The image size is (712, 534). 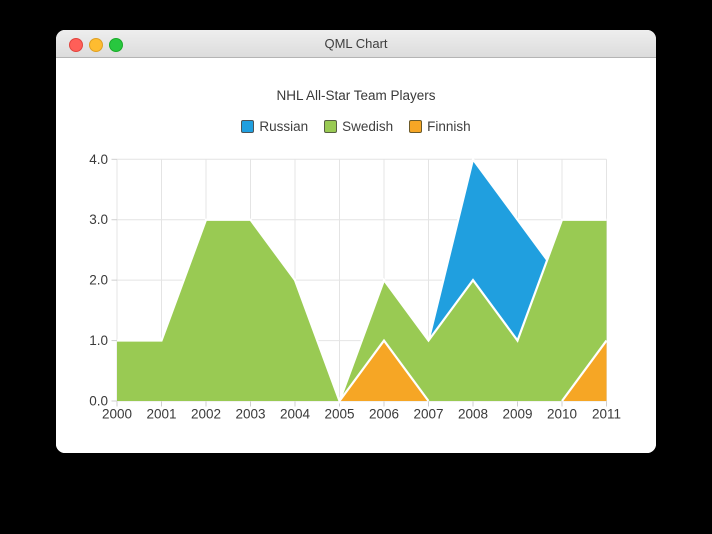 What do you see at coordinates (116, 44) in the screenshot?
I see `zoom-window-button` at bounding box center [116, 44].